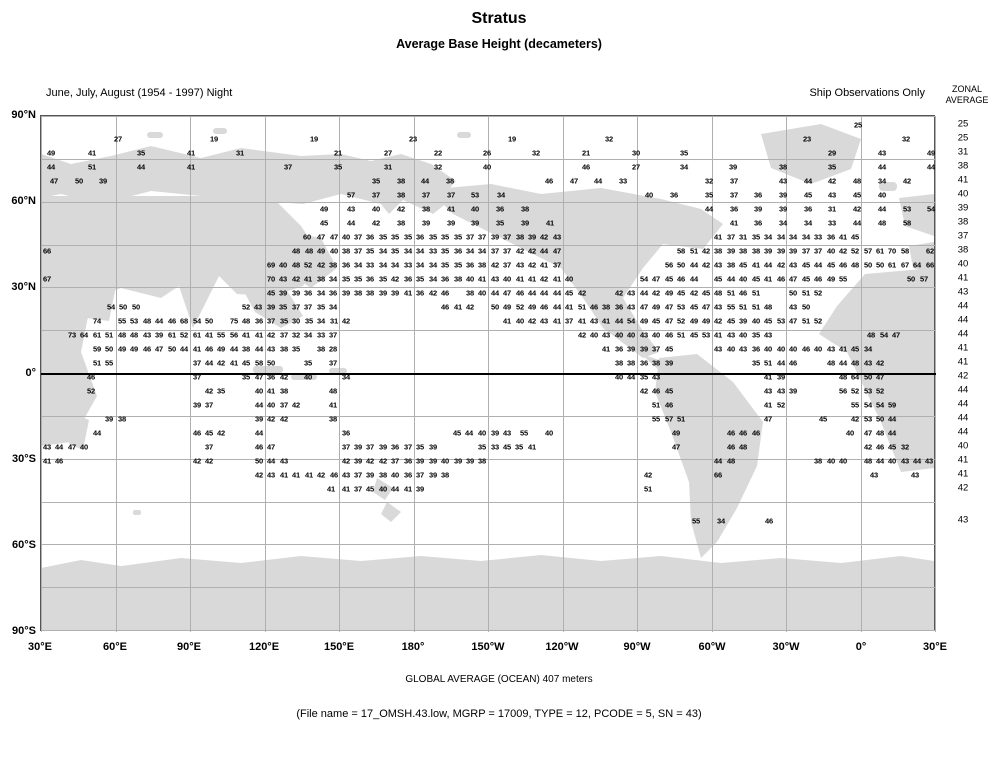  What do you see at coordinates (438, 167) in the screenshot?
I see `grid-value: 32` at bounding box center [438, 167].